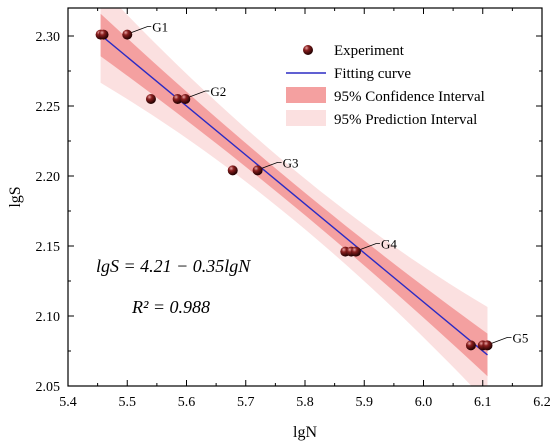 The width and height of the screenshot is (550, 448). I want to click on x-tick-label: 5.6, so click(187, 402).